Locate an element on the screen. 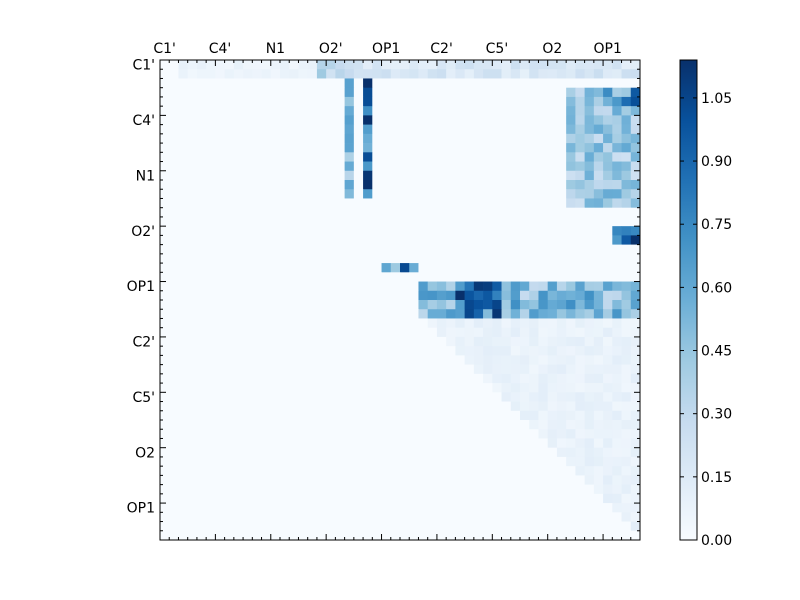 The width and height of the screenshot is (800, 600). x-tick-labels: C1' C4' N1 O2' OP1 C2' C5' O2 OP1 is located at coordinates (387, 49).